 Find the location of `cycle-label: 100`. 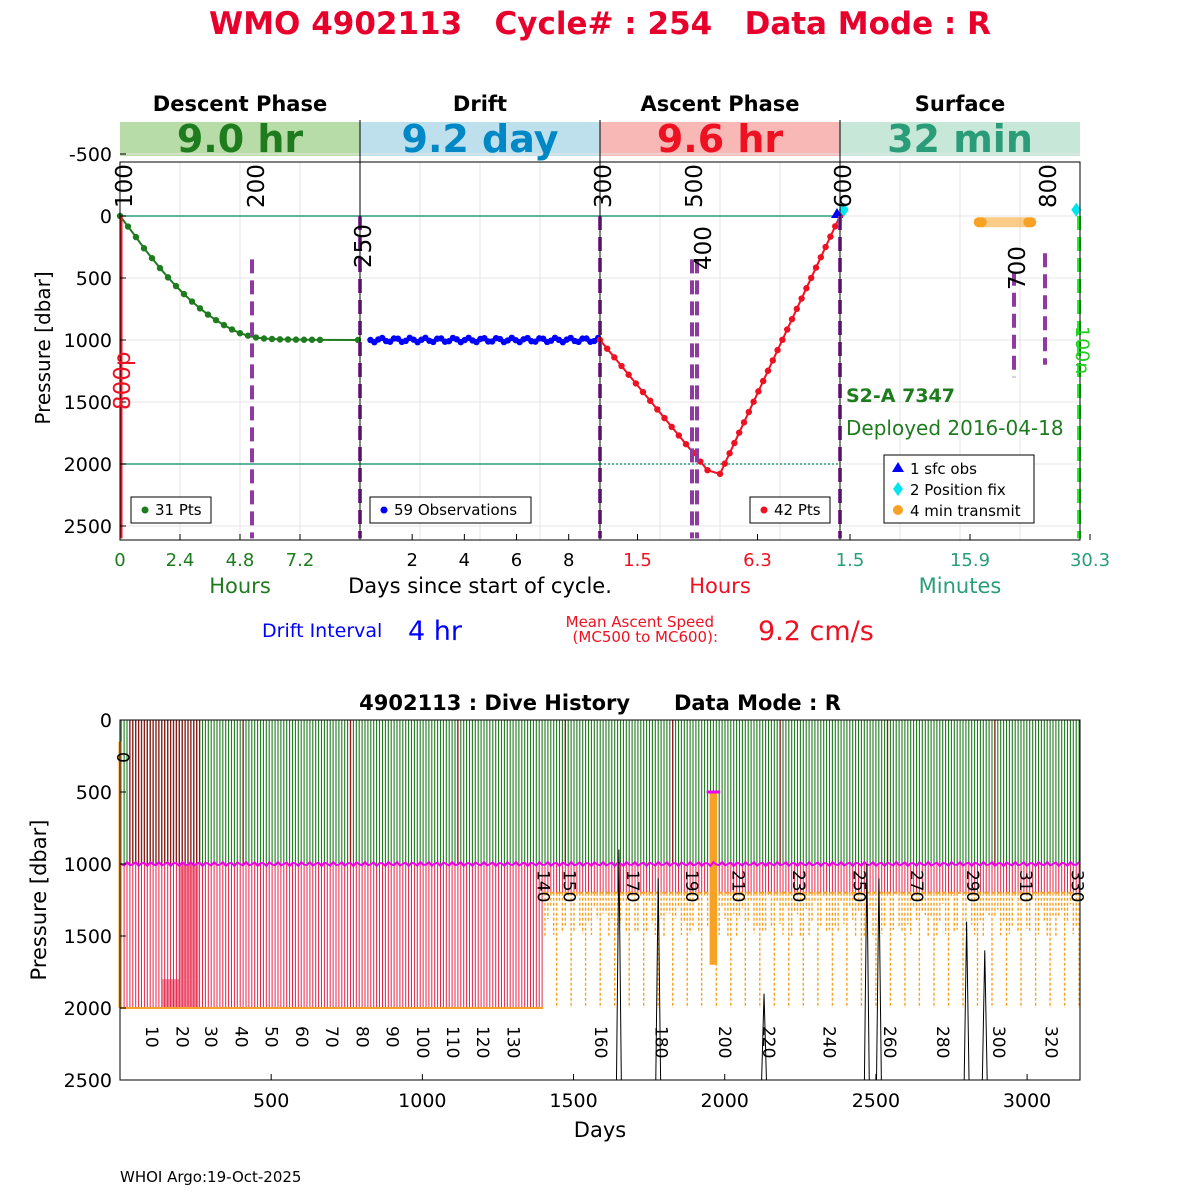

cycle-label: 100 is located at coordinates (422, 1042).